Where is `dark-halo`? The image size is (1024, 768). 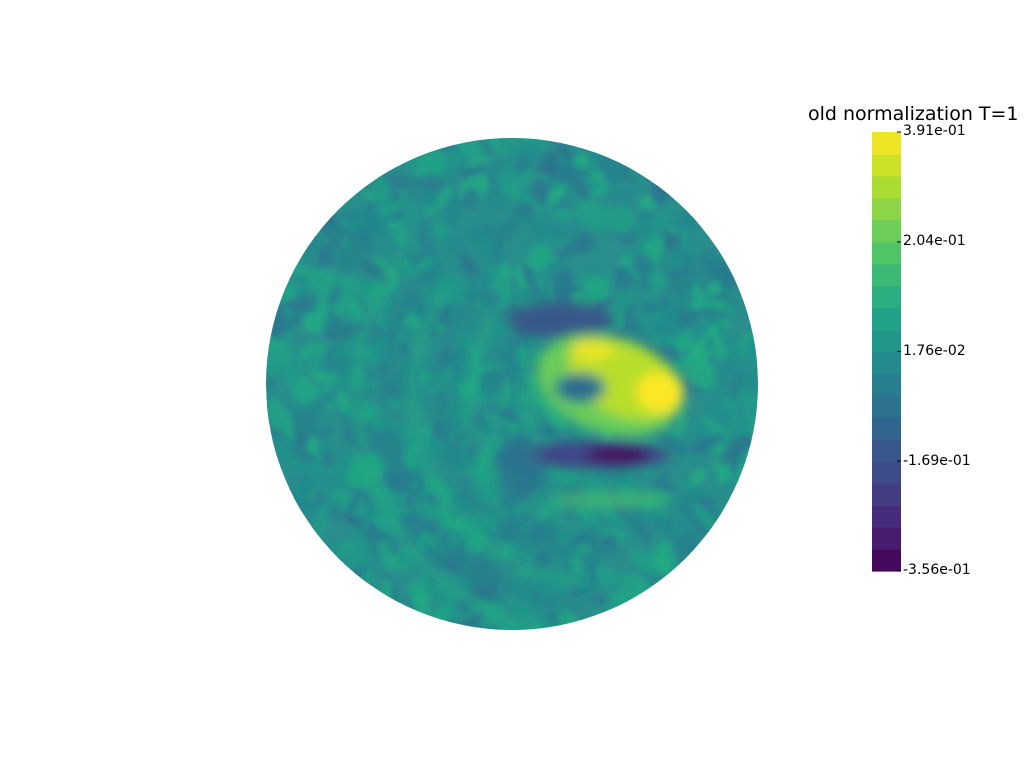
dark-halo is located at coordinates (560, 320).